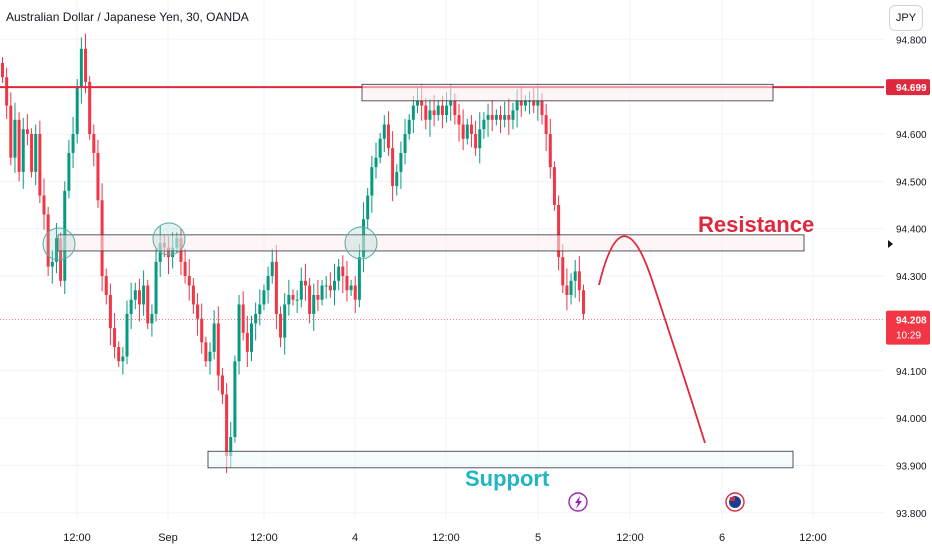 This screenshot has height=550, width=932. I want to click on price-tick-label: 94.100, so click(911, 372).